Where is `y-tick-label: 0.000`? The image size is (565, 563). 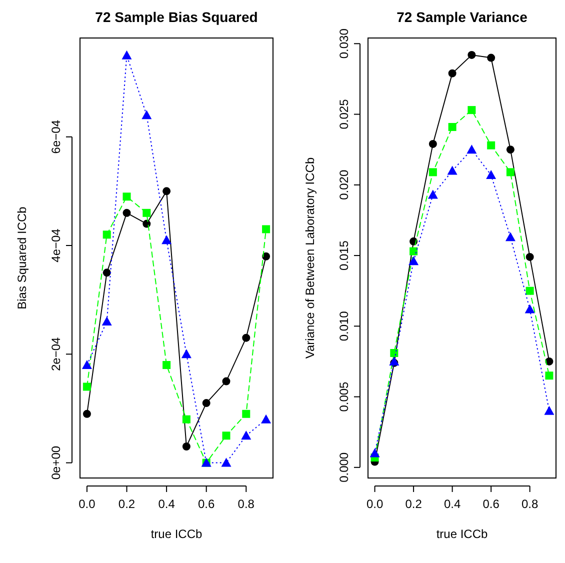 y-tick-label: 0.000 is located at coordinates (344, 467).